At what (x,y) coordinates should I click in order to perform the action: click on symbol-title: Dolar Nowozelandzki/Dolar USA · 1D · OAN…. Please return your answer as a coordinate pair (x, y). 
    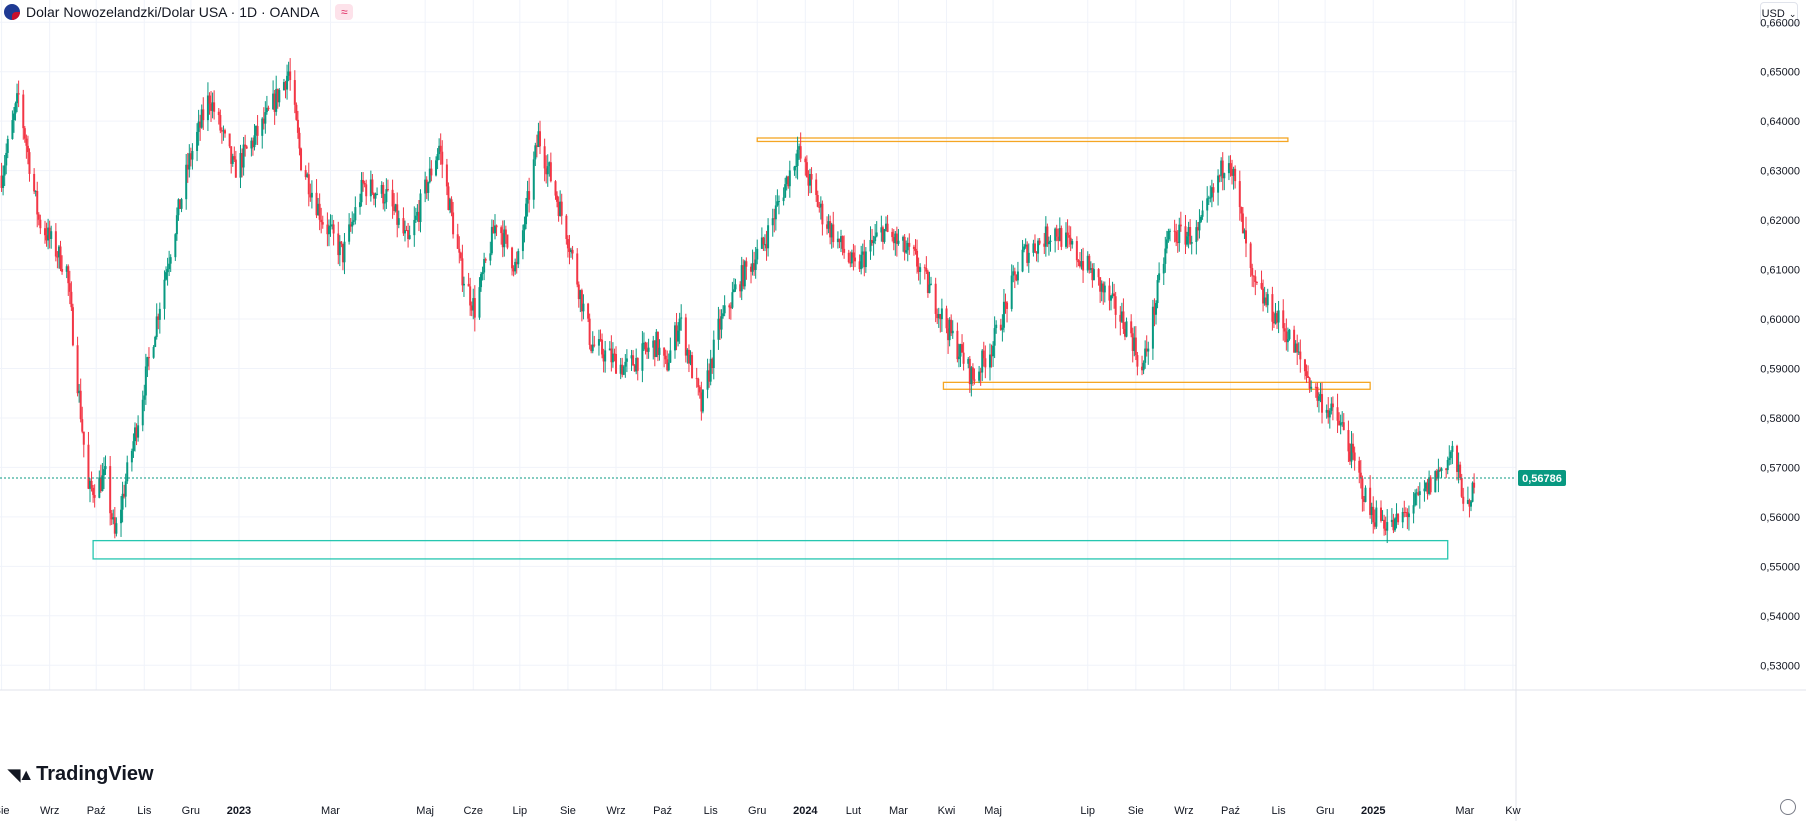
    Looking at the image, I should click on (173, 12).